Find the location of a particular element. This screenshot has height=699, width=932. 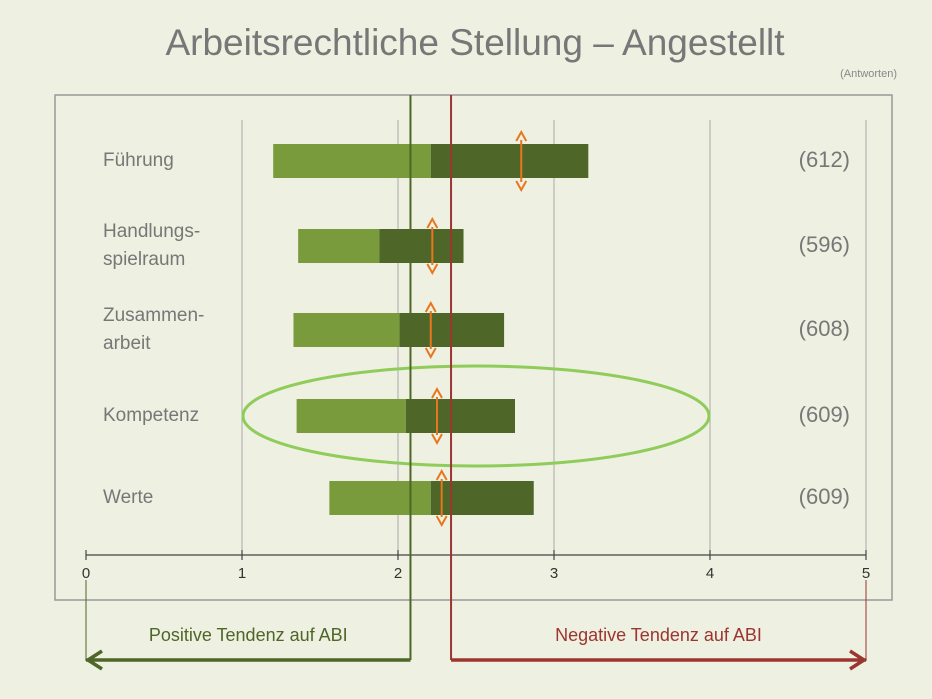

x-tick-label: 3 is located at coordinates (554, 573).